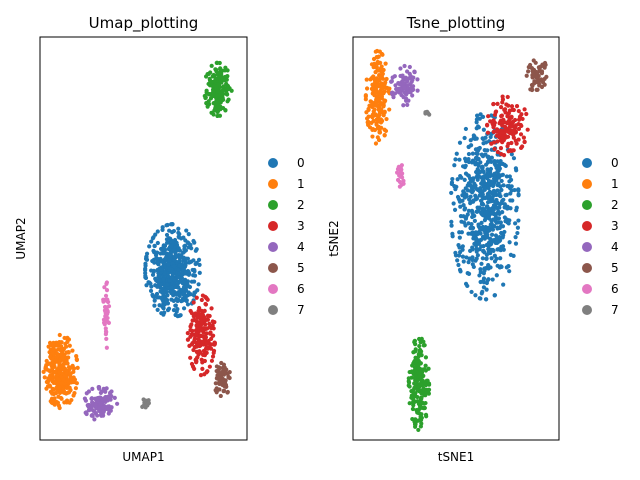  I want to click on tsne-cluster-2-points, so click(419, 384).